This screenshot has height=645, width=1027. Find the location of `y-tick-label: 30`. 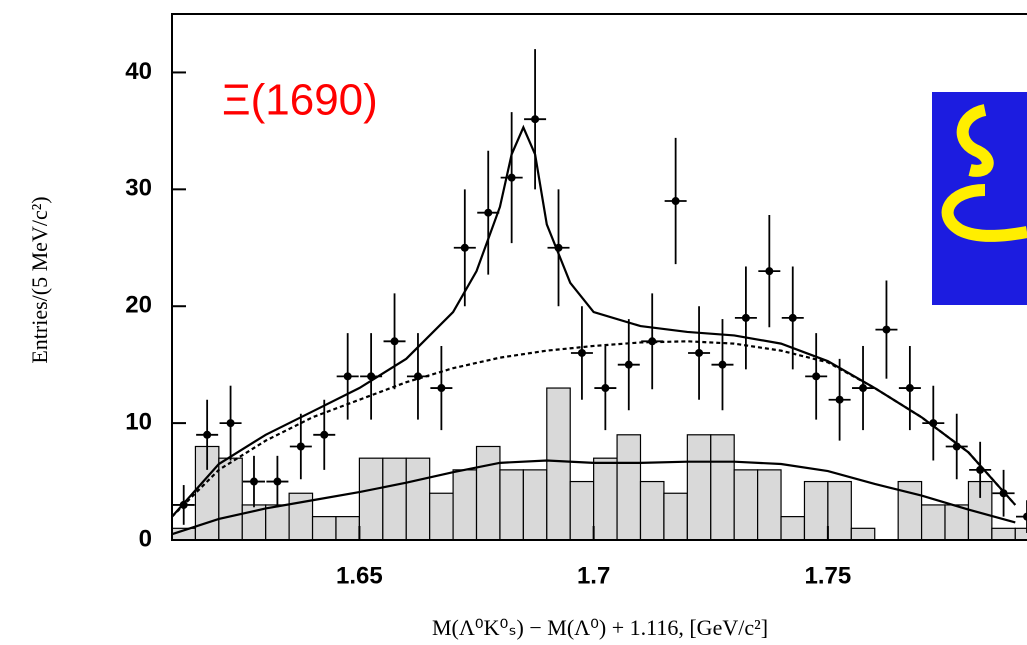

y-tick-label: 30 is located at coordinates (138, 188).